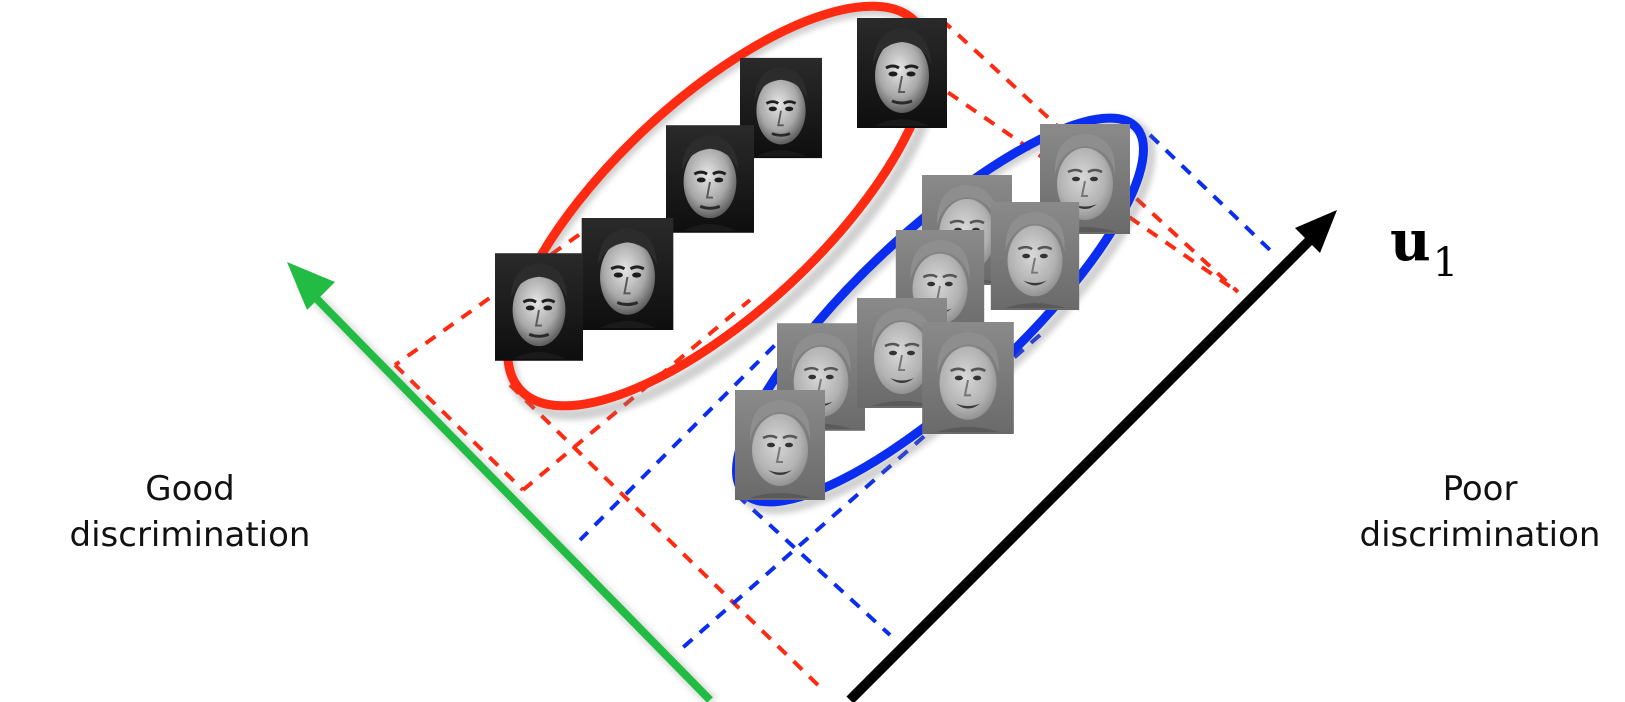  I want to click on u1-axis-label: u1, so click(1424, 247).